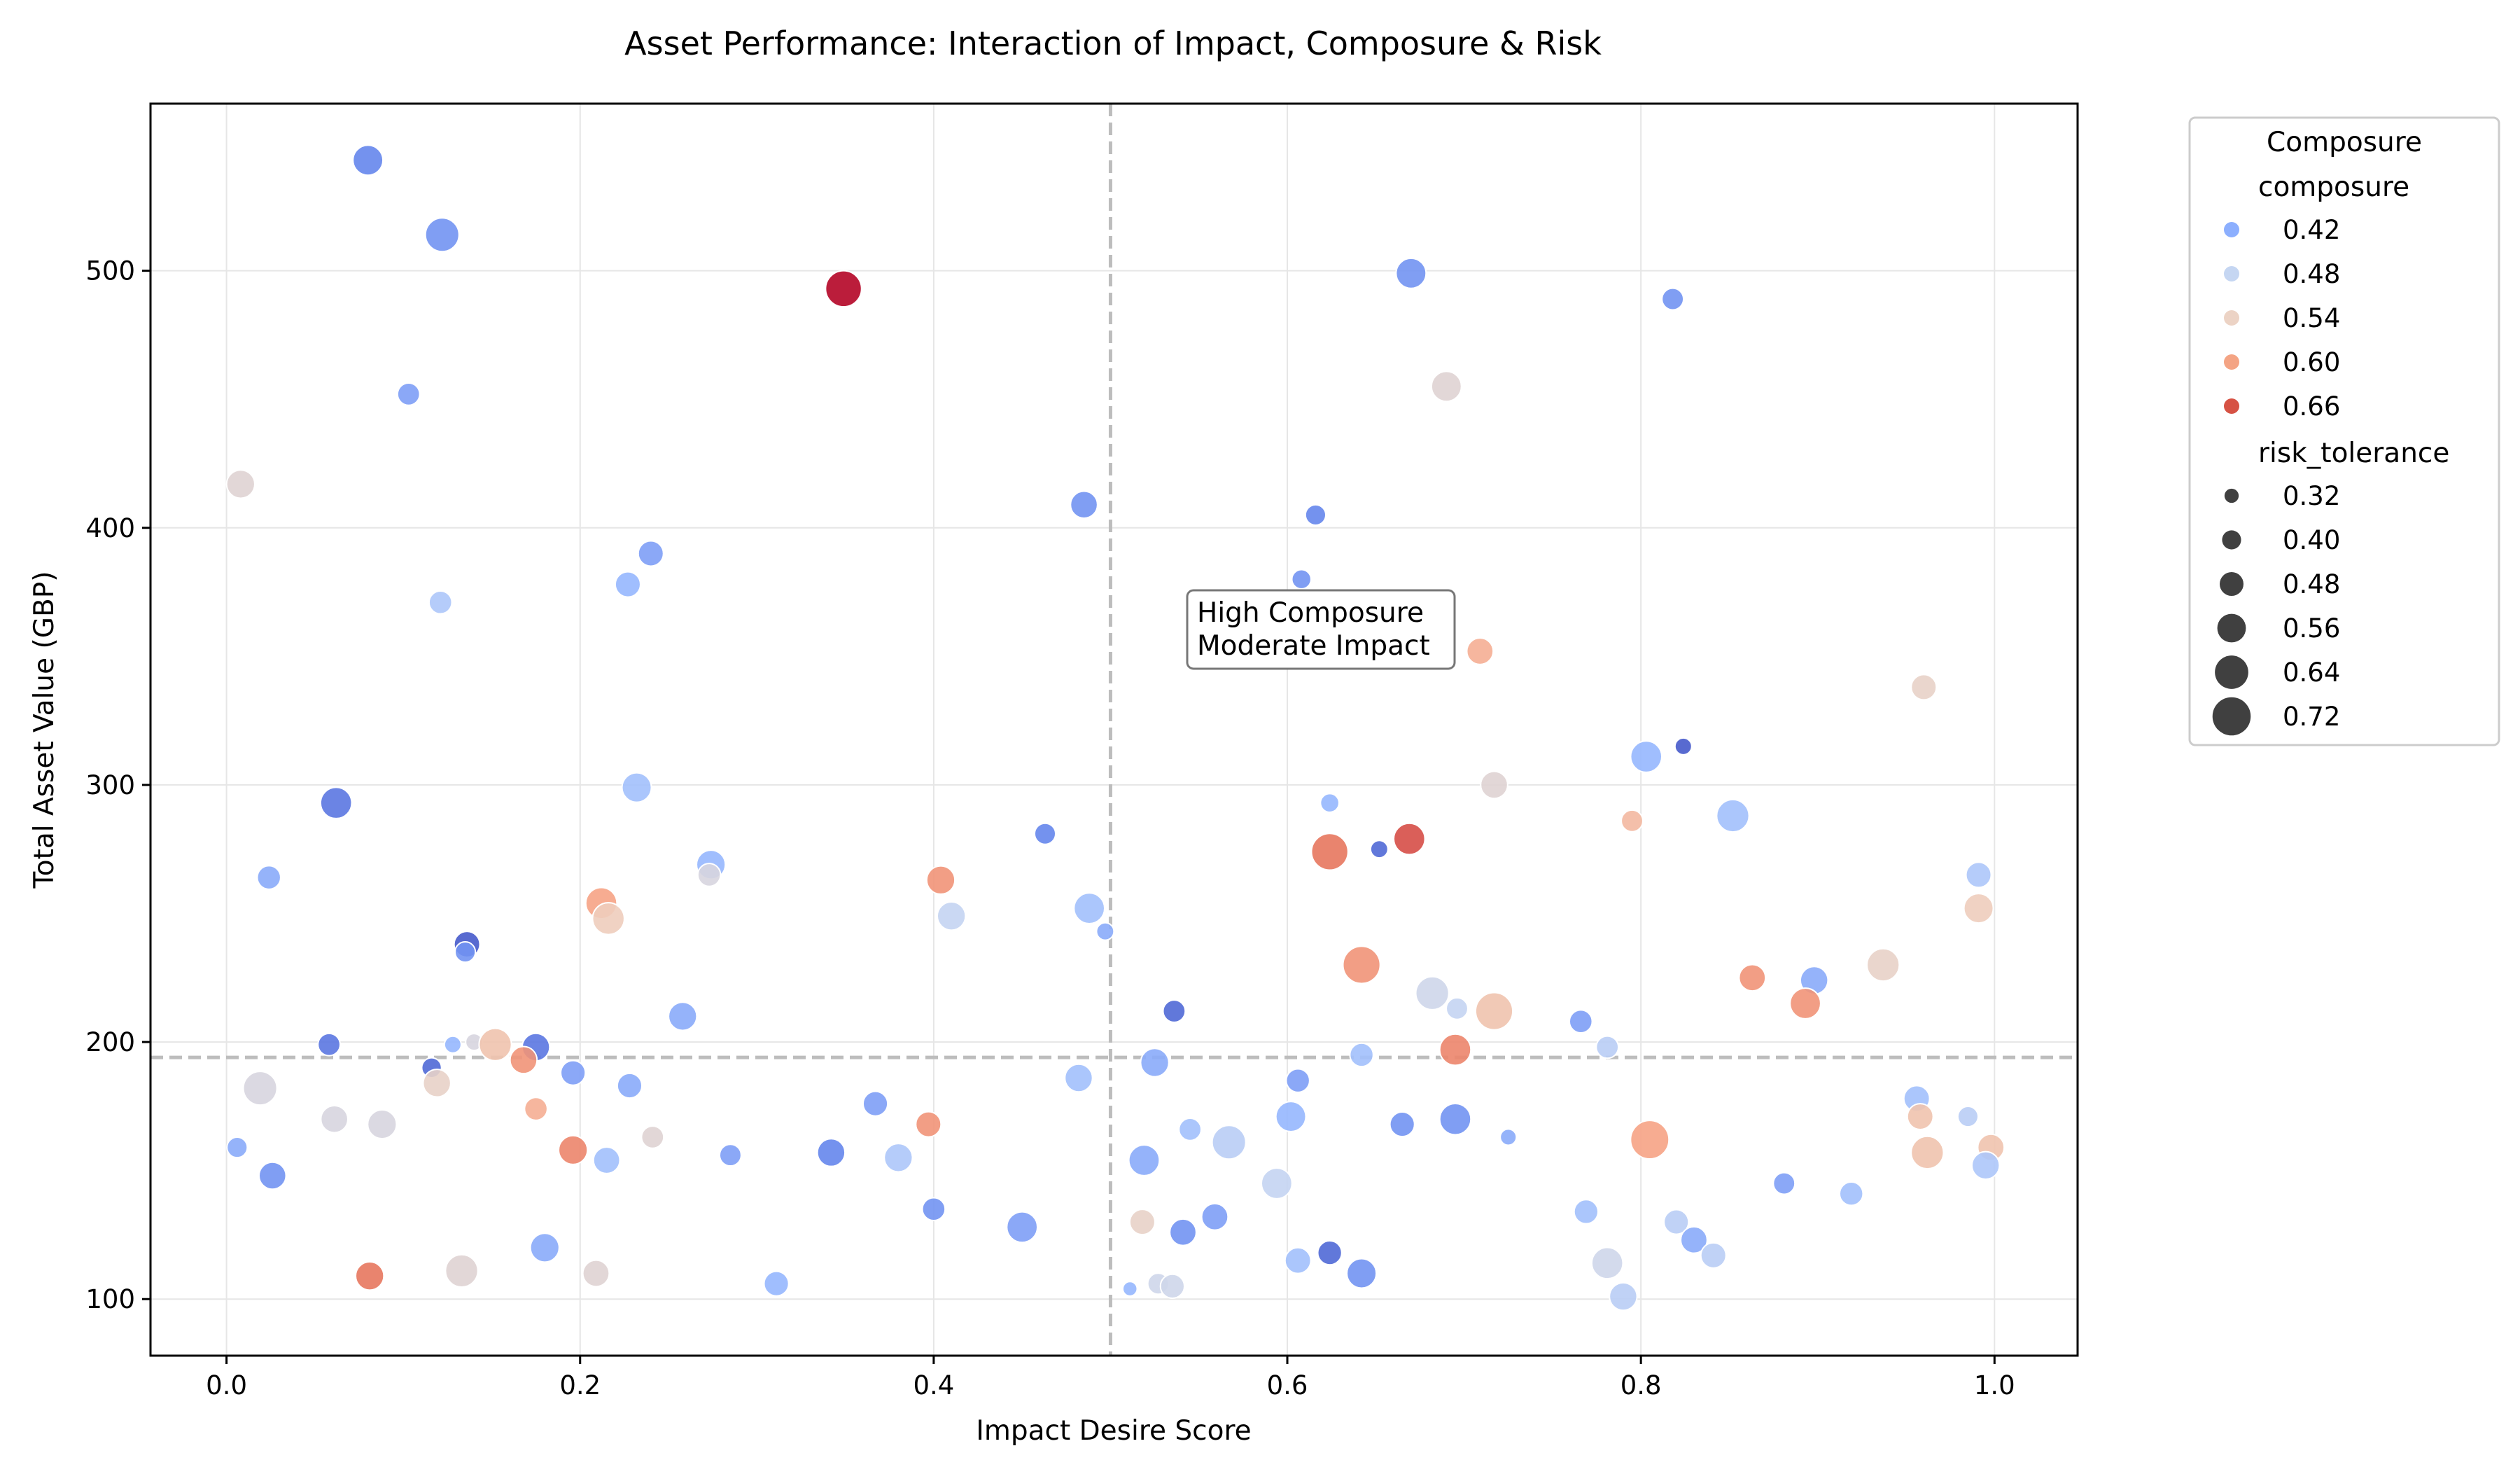 The width and height of the screenshot is (2520, 1474). I want to click on y-axis-label: Total Asset Value (GBP), so click(44, 730).